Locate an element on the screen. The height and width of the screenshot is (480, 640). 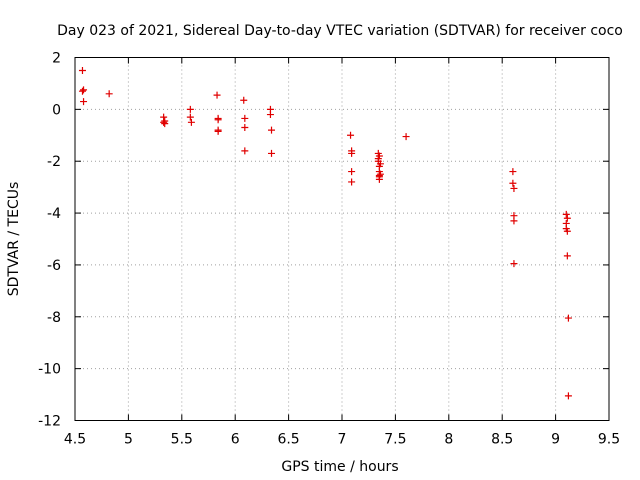
x-tick-labels: 4.5 5 5.5 6 6.5 7 7.5 8 8.5 9 9.5 is located at coordinates (342, 440).